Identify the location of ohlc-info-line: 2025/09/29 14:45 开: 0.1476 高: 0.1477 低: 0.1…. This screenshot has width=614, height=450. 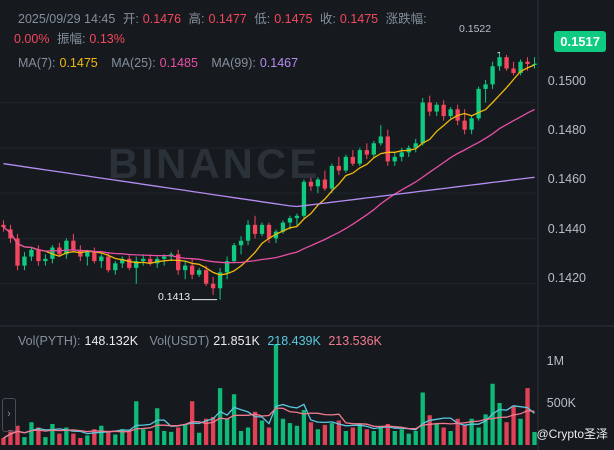
(224, 17).